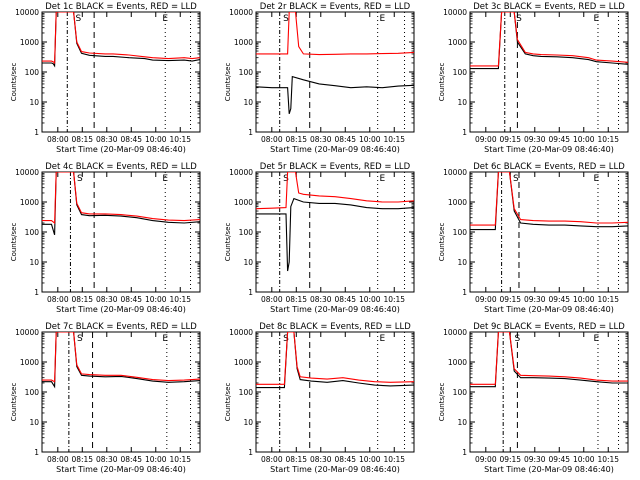 This screenshot has height=480, width=640. Describe the element at coordinates (121, 167) in the screenshot. I see `panel-title: Det 4c BLACK = Events, RED = LLD` at that location.